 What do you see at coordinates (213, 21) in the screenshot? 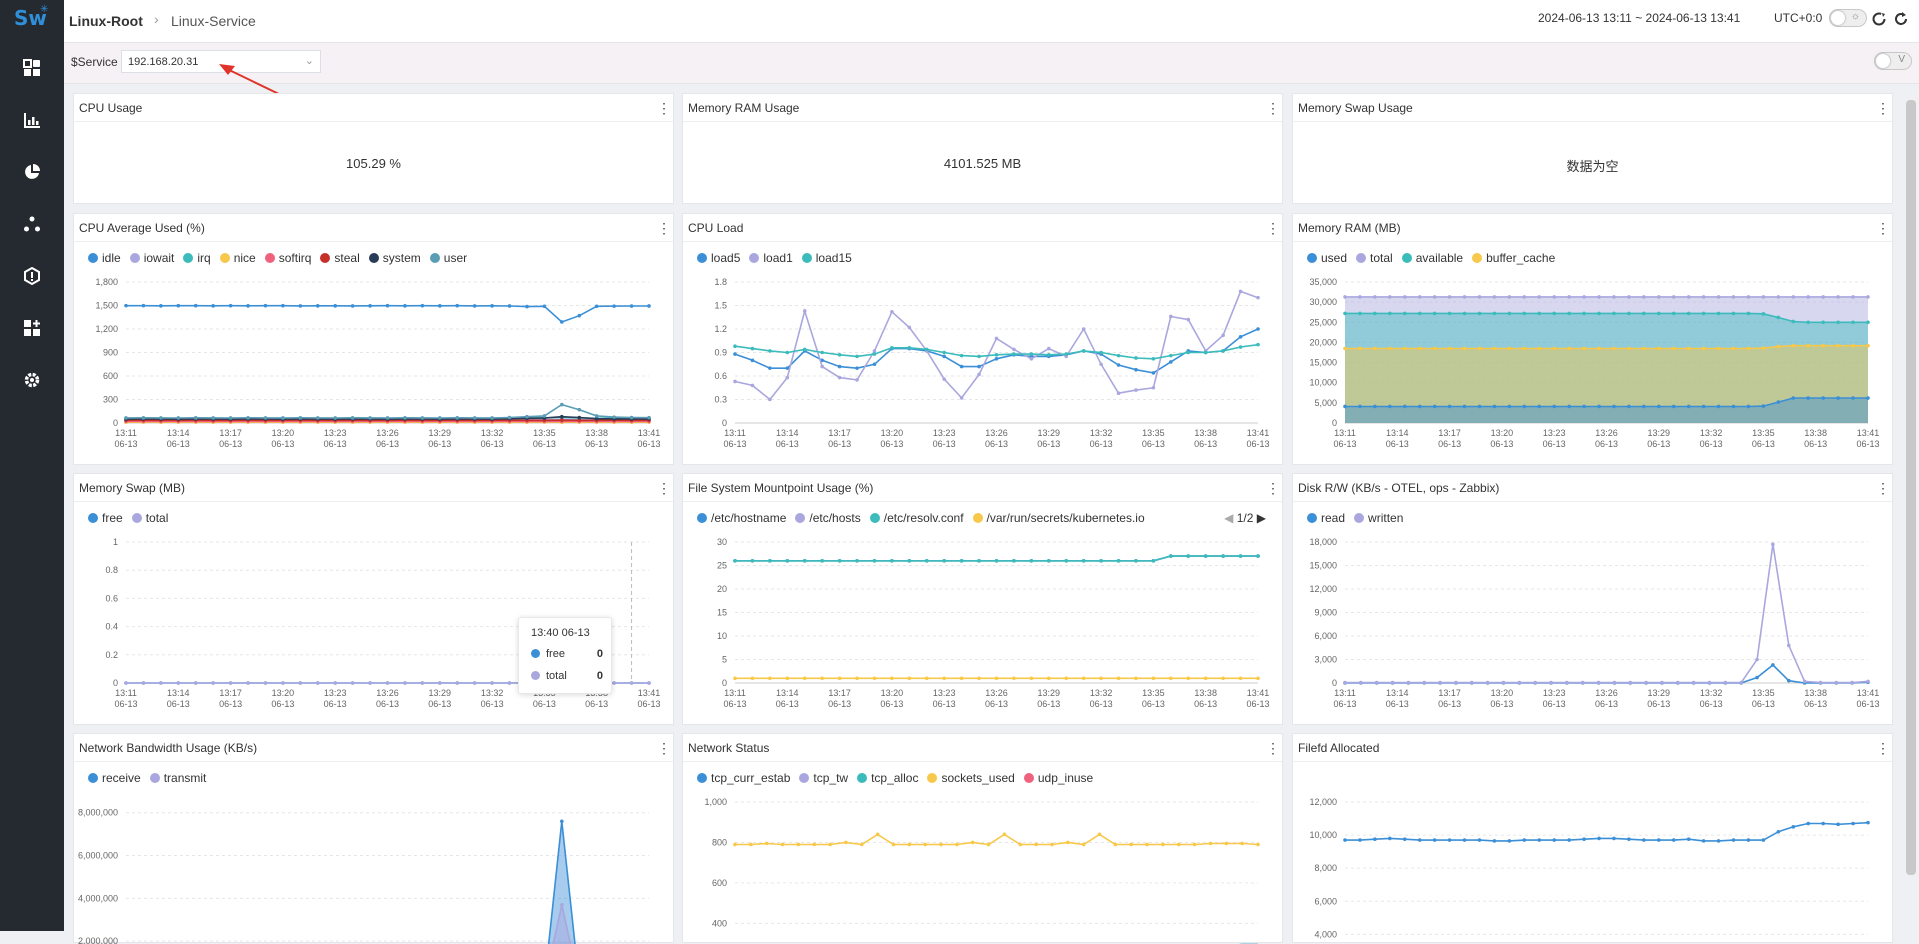
I see `breadcrumb-service: Linux-Service` at bounding box center [213, 21].